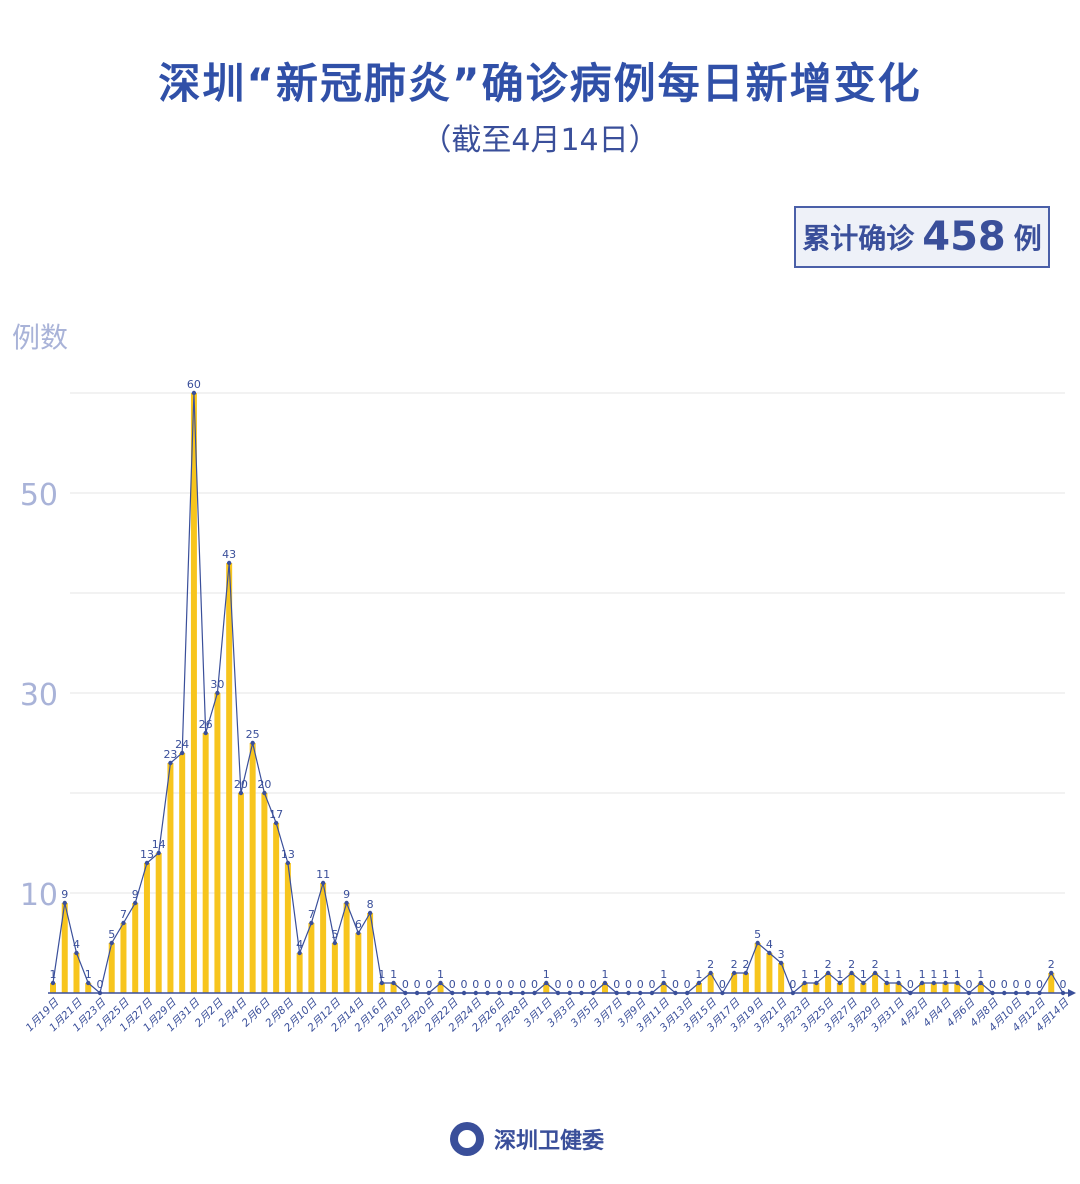 The image size is (1080, 1184). I want to click on data-label: 43, so click(229, 554).